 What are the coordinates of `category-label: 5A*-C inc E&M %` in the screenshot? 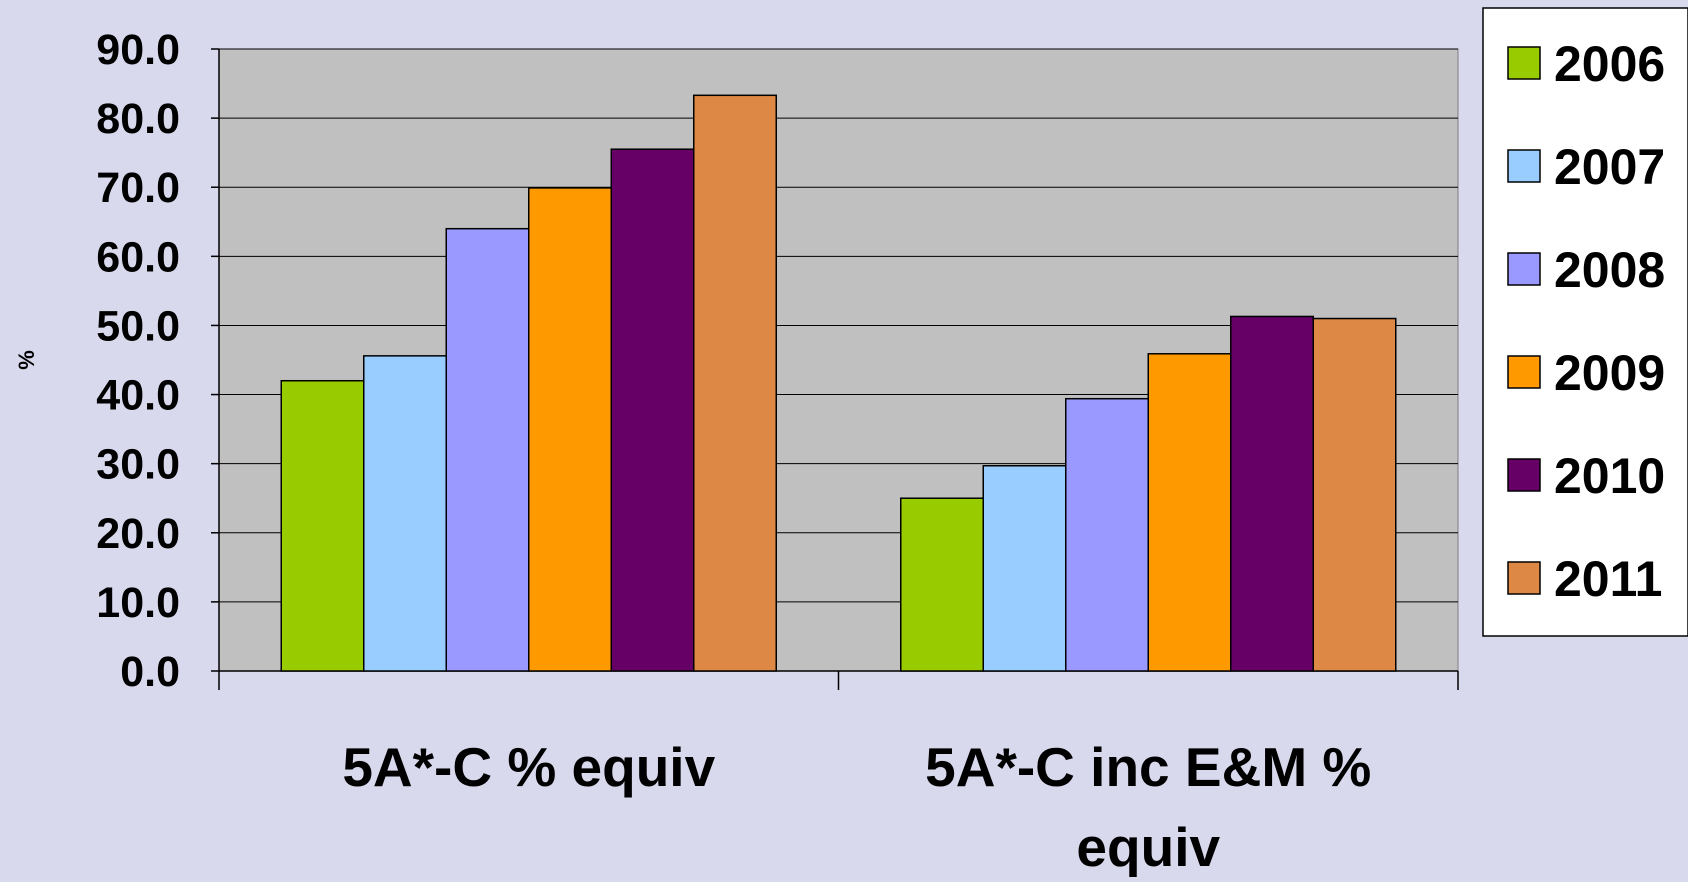 It's located at (1148, 767).